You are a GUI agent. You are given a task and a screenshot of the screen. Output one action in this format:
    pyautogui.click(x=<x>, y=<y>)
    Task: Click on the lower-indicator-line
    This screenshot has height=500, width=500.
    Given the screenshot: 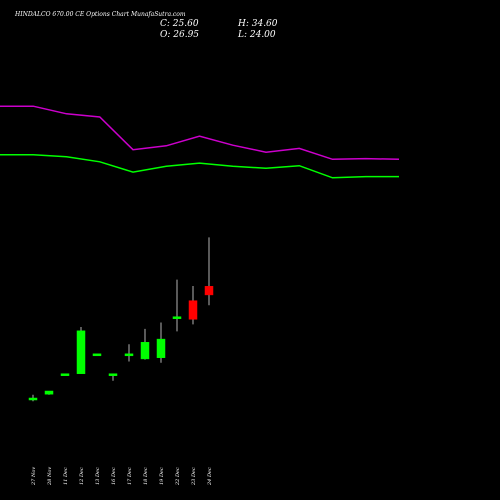 What is the action you would take?
    pyautogui.click(x=200, y=133)
    